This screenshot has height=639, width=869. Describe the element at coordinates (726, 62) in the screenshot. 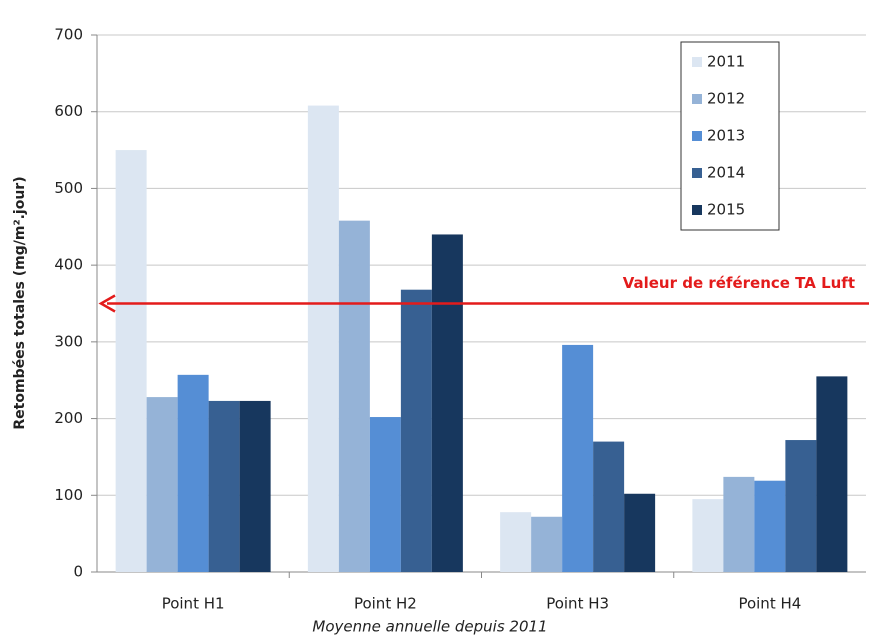

I see `legend-label: 2011` at that location.